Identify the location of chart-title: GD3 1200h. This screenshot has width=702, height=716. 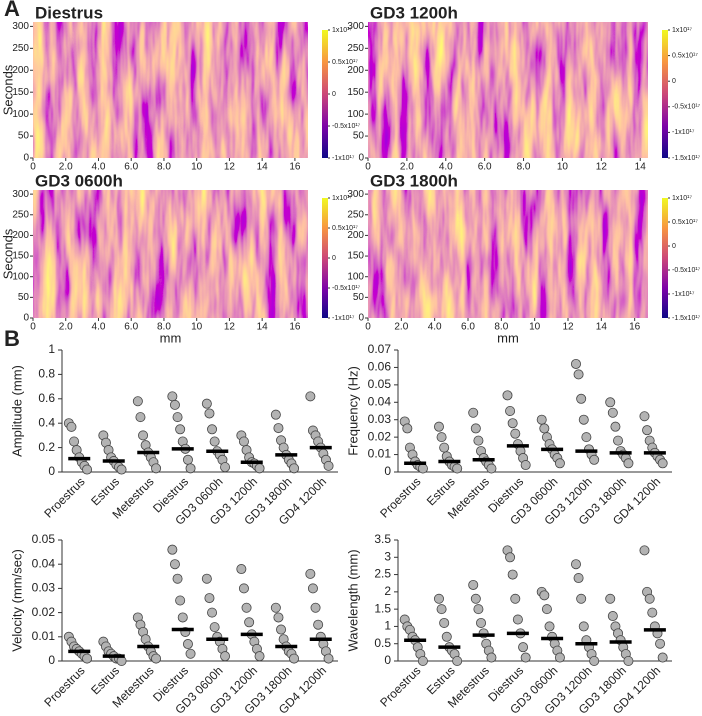
(414, 12).